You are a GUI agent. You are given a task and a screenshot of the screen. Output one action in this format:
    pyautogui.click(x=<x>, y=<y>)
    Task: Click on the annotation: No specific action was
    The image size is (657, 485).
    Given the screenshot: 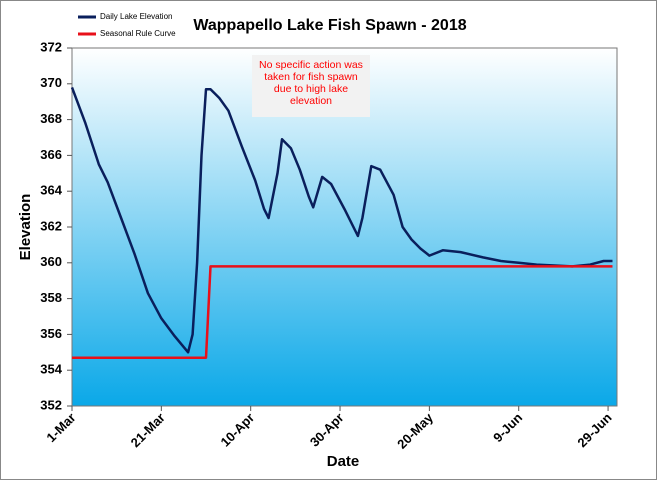 What is the action you would take?
    pyautogui.click(x=311, y=65)
    